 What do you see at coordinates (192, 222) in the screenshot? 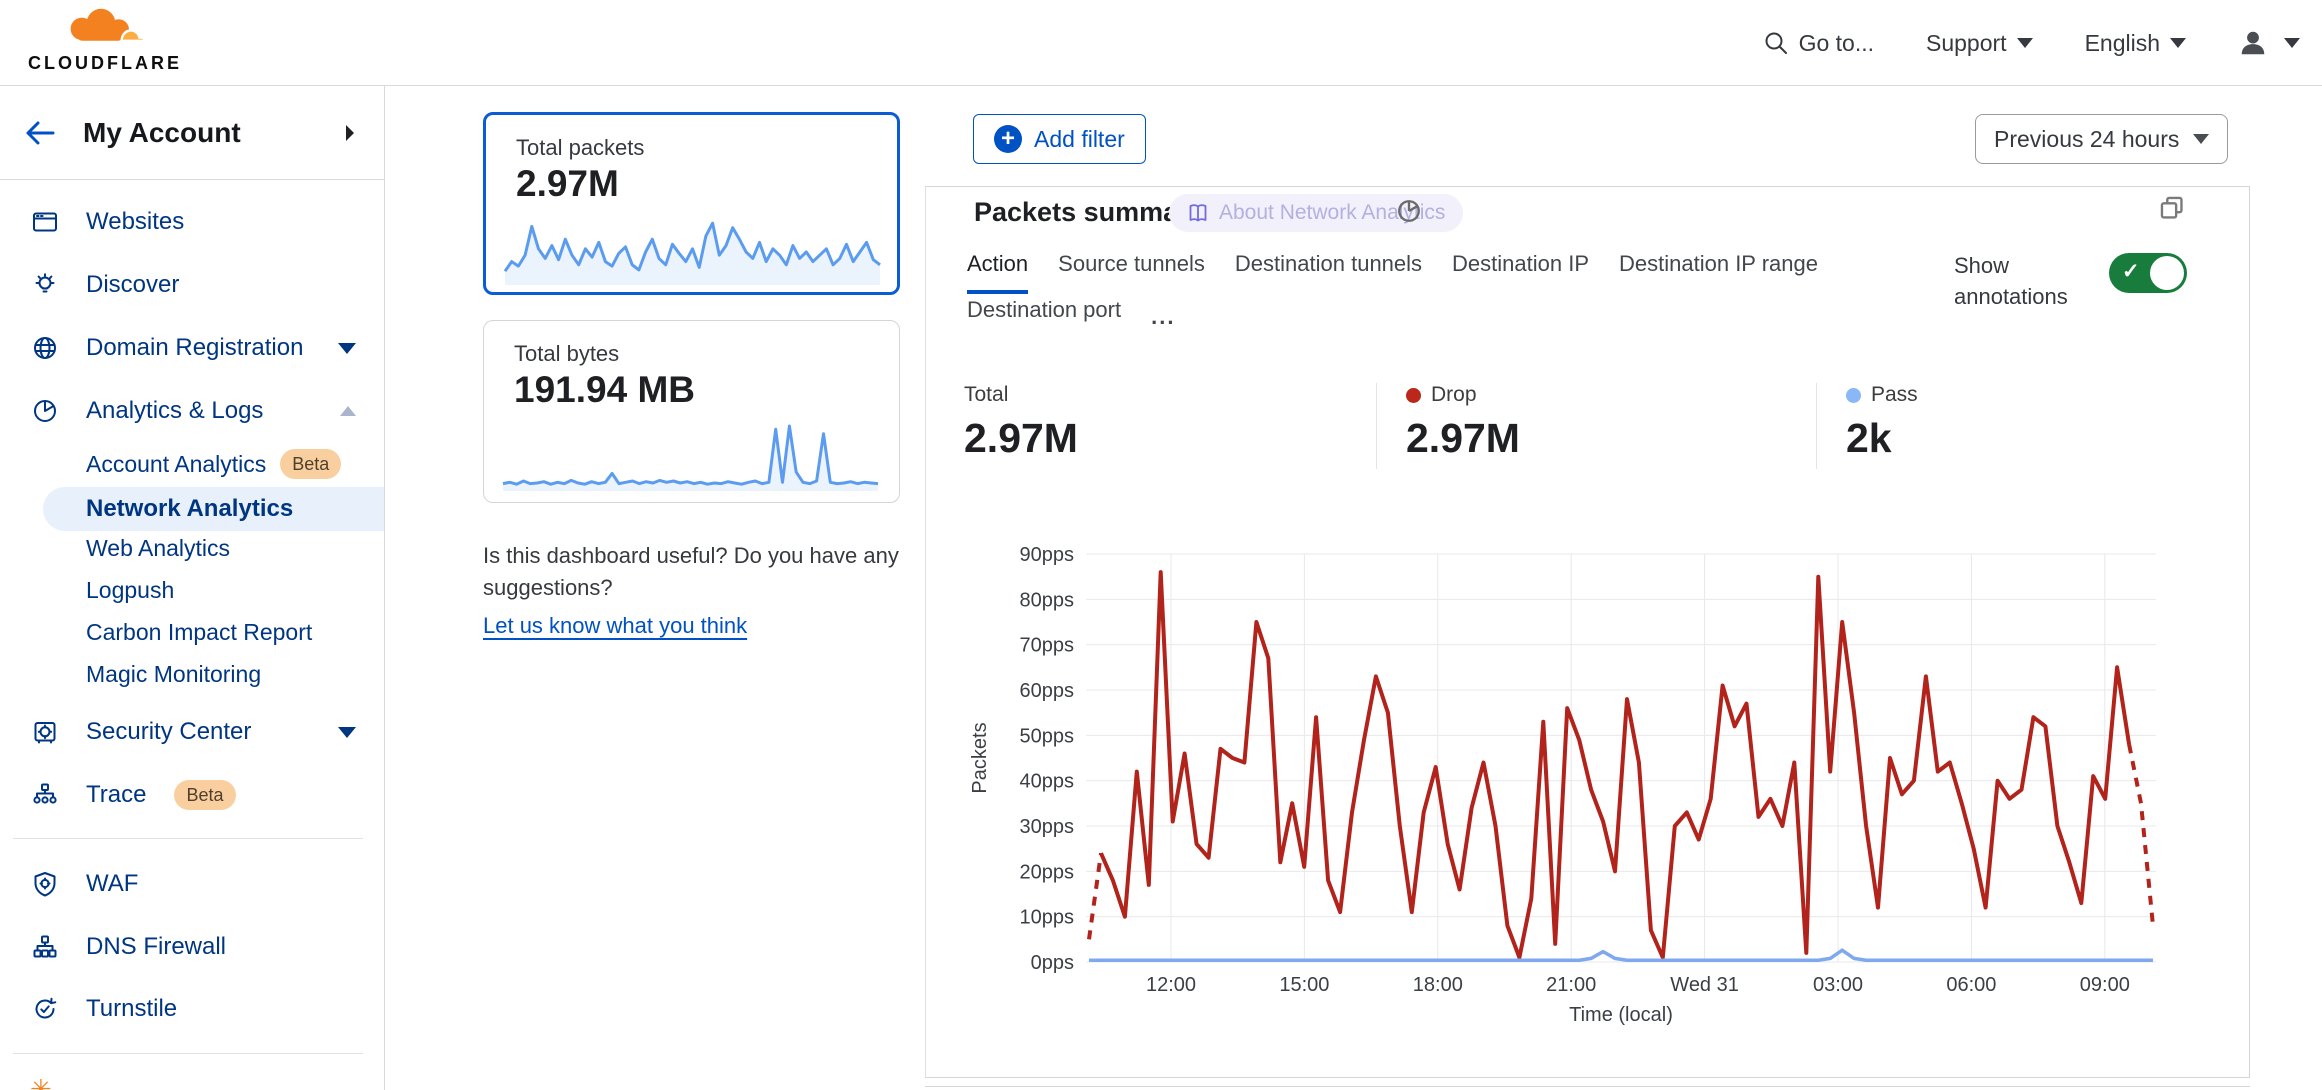
I see `sidebar-item-websites: Websites` at bounding box center [192, 222].